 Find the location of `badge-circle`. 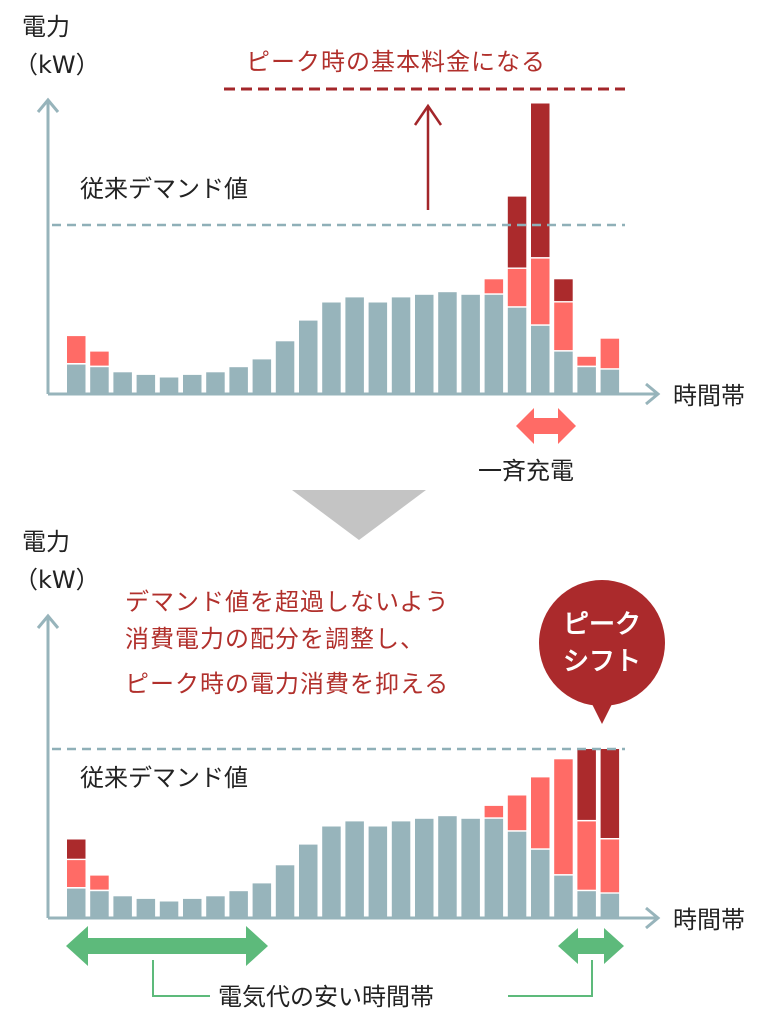

badge-circle is located at coordinates (602, 643).